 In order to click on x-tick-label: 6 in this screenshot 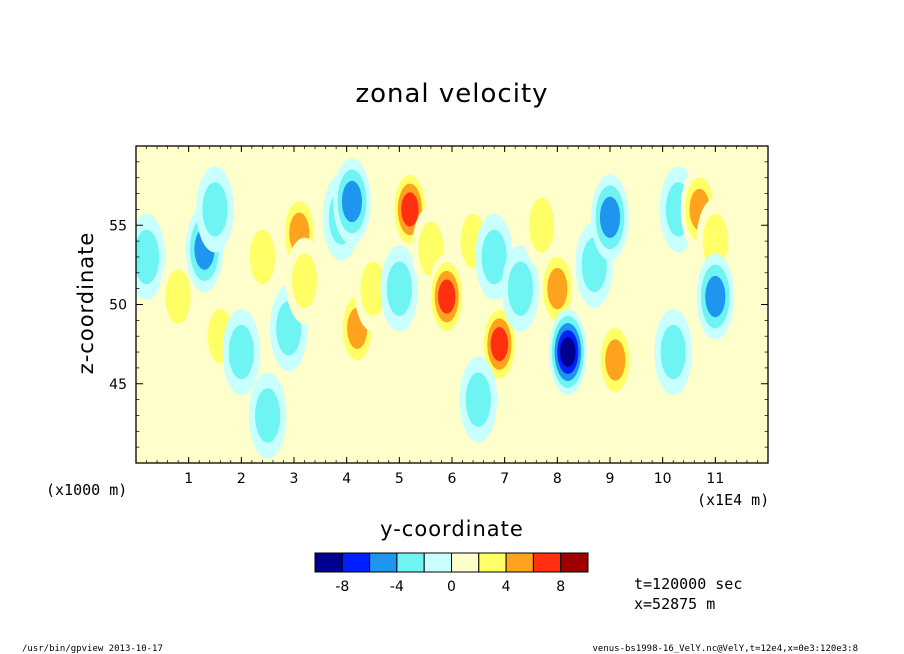, I will do `click(452, 479)`.